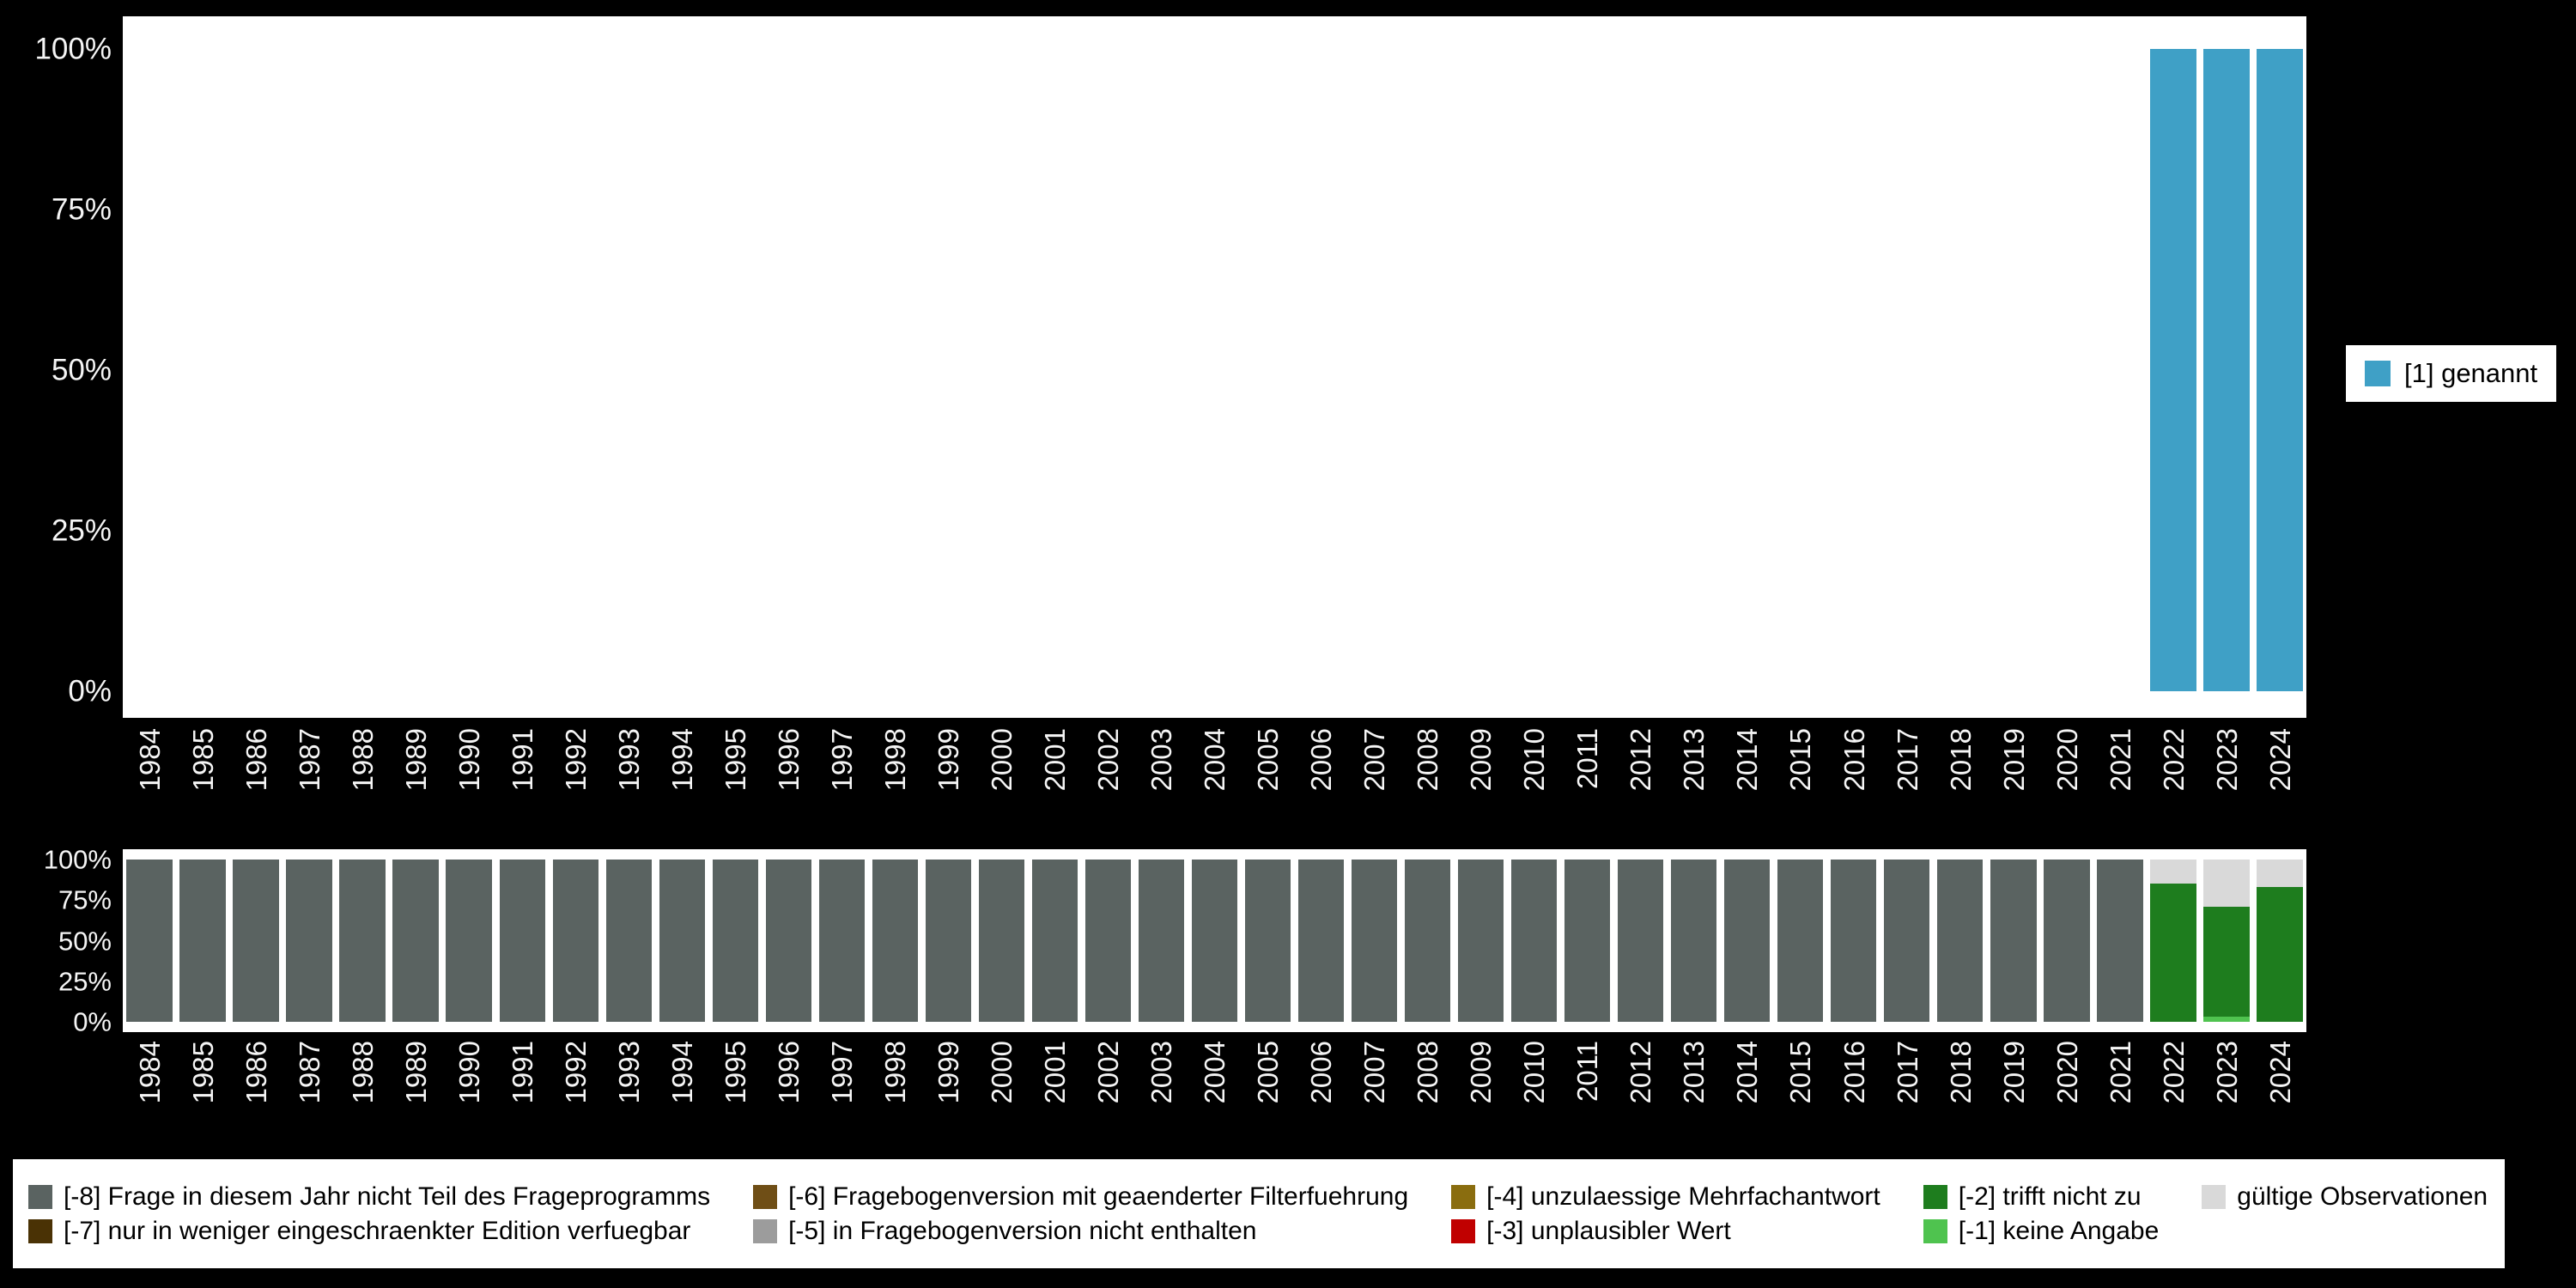 This screenshot has height=1288, width=2576. I want to click on bar-segment-1999, so click(948, 941).